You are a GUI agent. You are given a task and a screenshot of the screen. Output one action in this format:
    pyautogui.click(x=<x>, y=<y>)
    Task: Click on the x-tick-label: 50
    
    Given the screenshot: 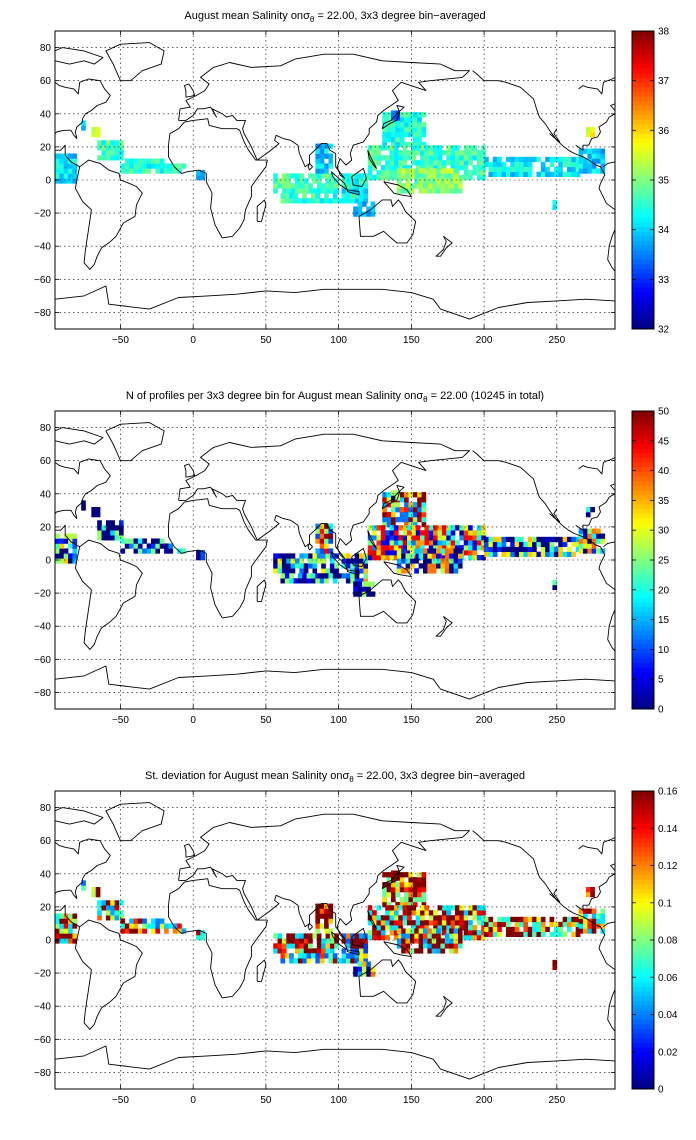 What is the action you would take?
    pyautogui.click(x=266, y=720)
    